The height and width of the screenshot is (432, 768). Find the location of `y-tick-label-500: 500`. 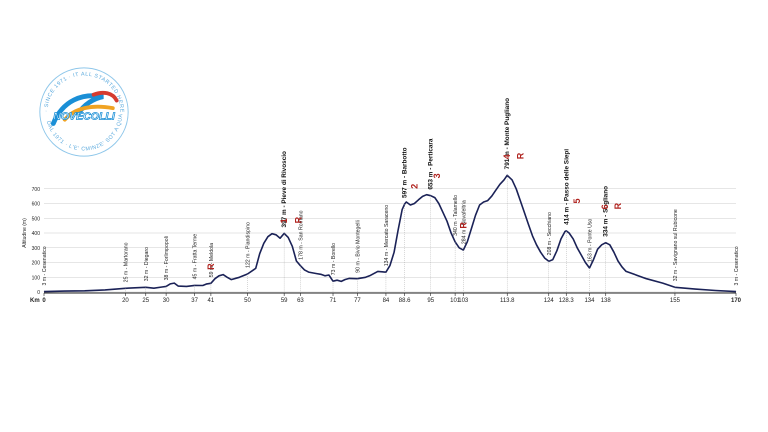

y-tick-label-500: 500 is located at coordinates (36, 219).